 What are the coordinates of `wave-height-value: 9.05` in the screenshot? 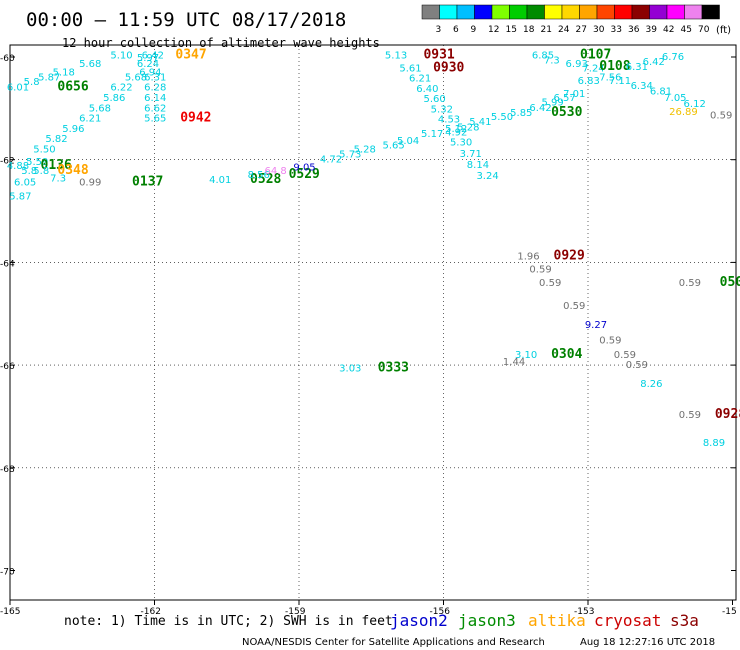 It's located at (304, 167).